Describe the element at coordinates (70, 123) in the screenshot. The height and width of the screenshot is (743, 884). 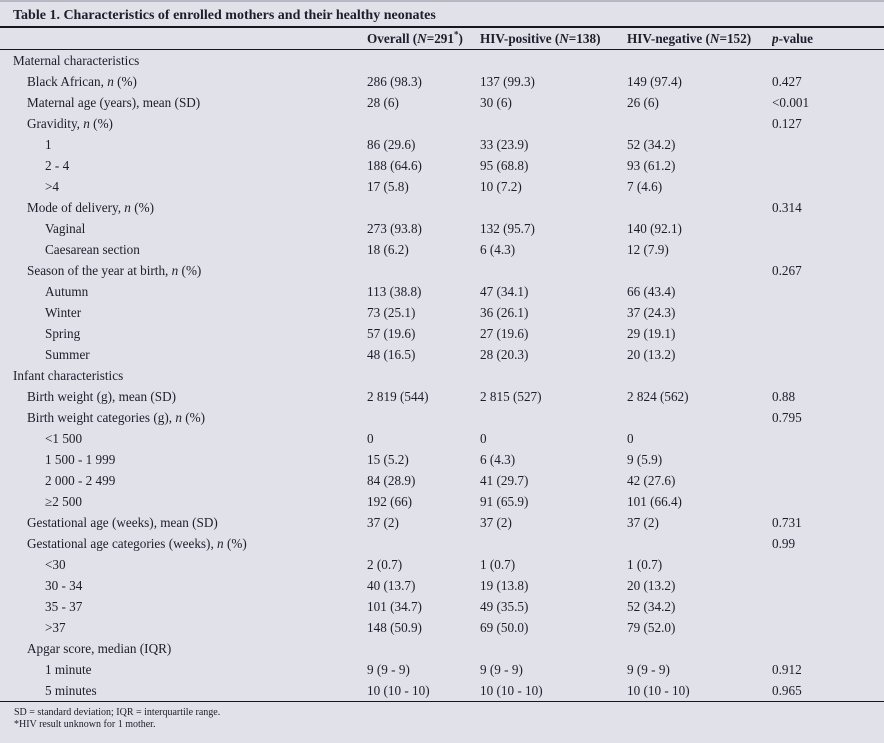
I see `row-label: Gravidity, n (%)` at that location.